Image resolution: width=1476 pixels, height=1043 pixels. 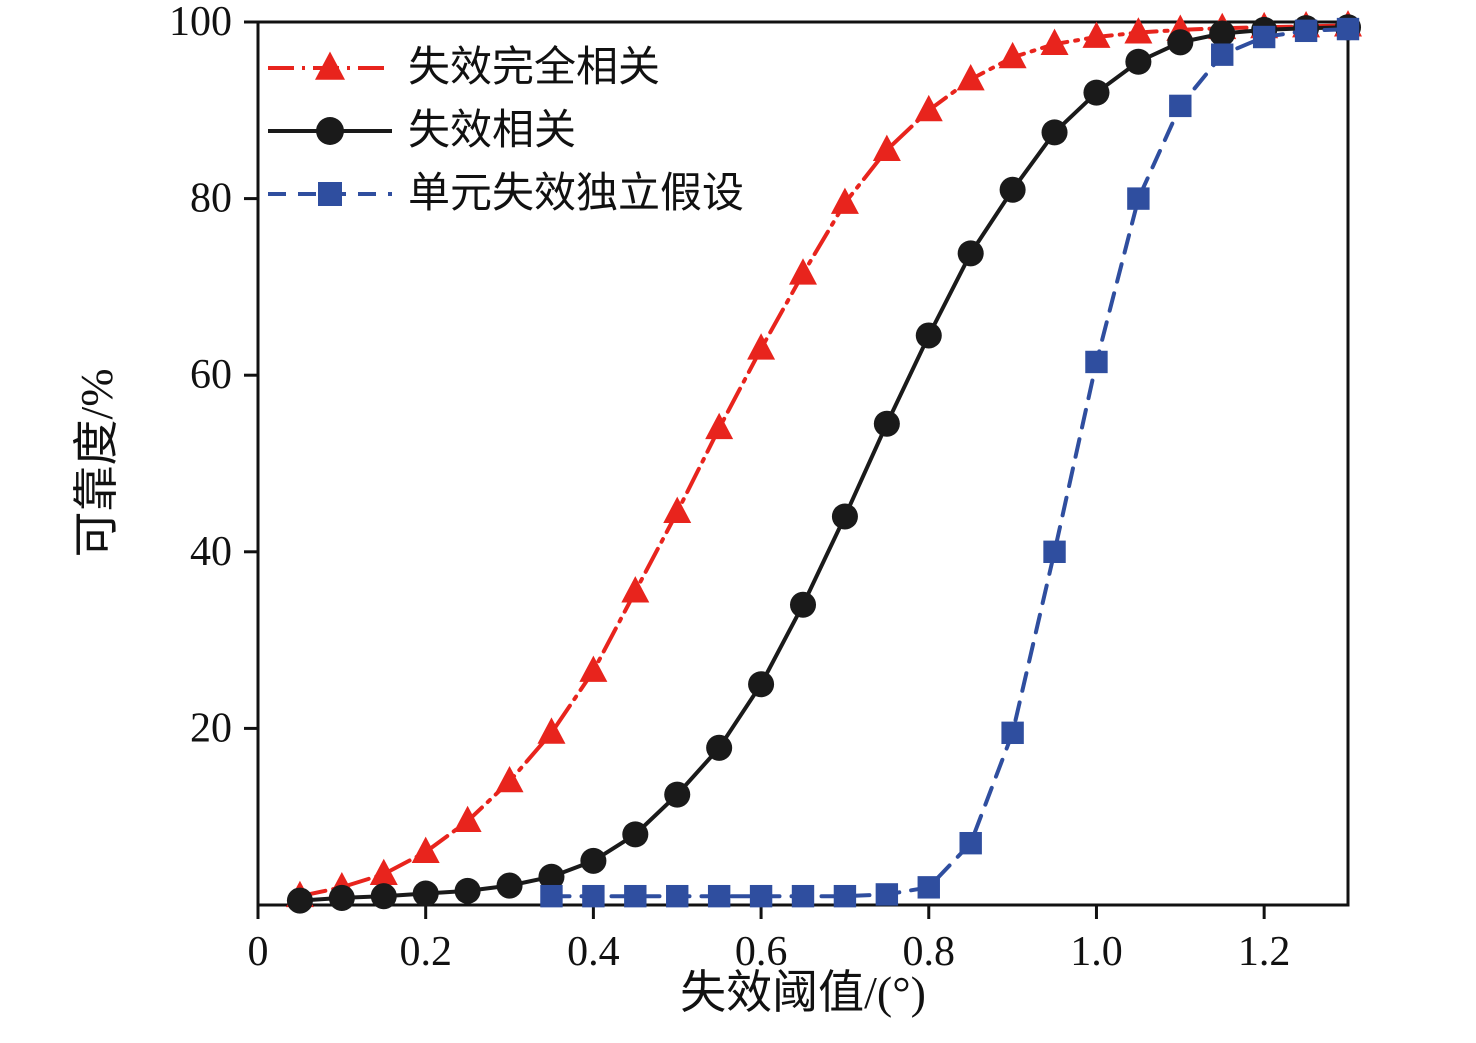 I want to click on legend-label: 单元失效独立假设, so click(x=576, y=193).